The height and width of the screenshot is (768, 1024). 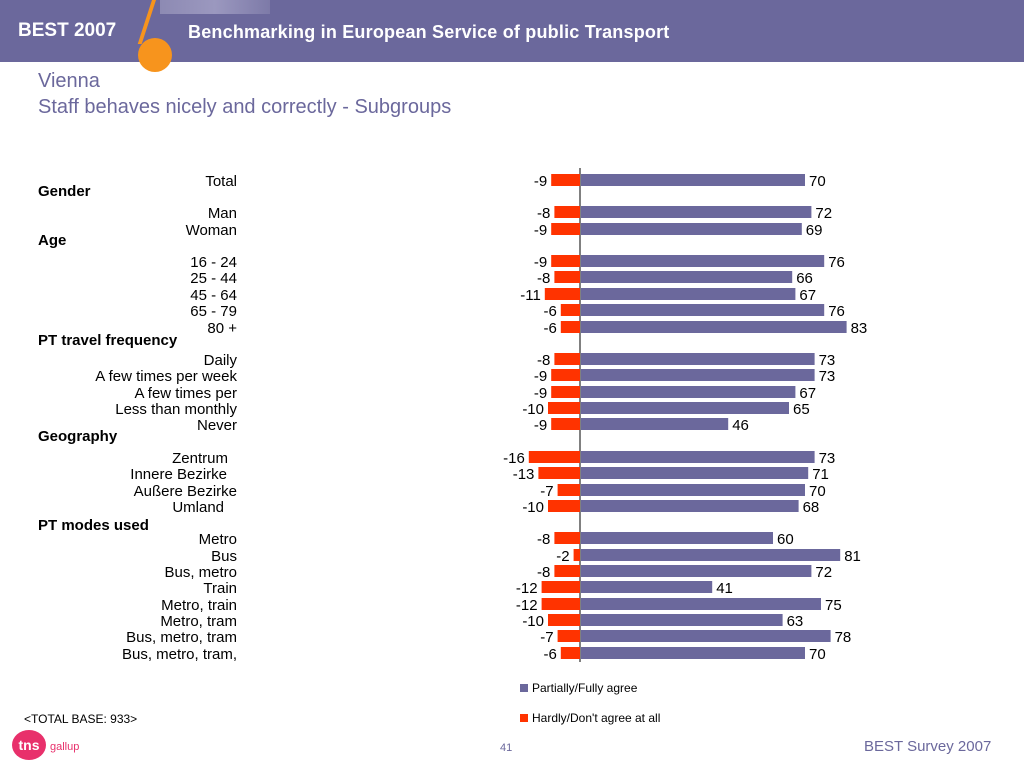 I want to click on legend-disagree-label: Hardly/Don't agree at all, so click(x=596, y=718).